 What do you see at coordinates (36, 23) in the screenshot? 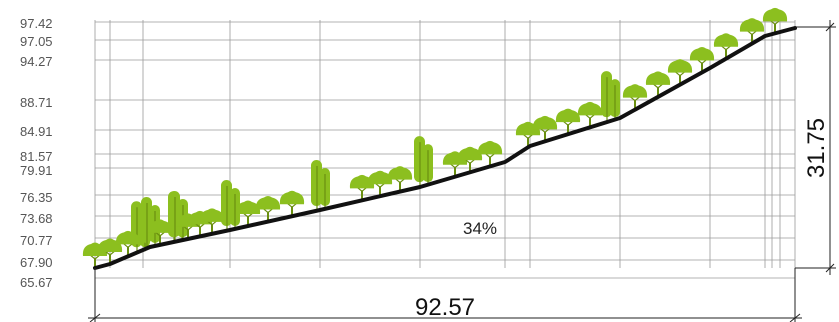
I see `elevation-label: 97.42` at bounding box center [36, 23].